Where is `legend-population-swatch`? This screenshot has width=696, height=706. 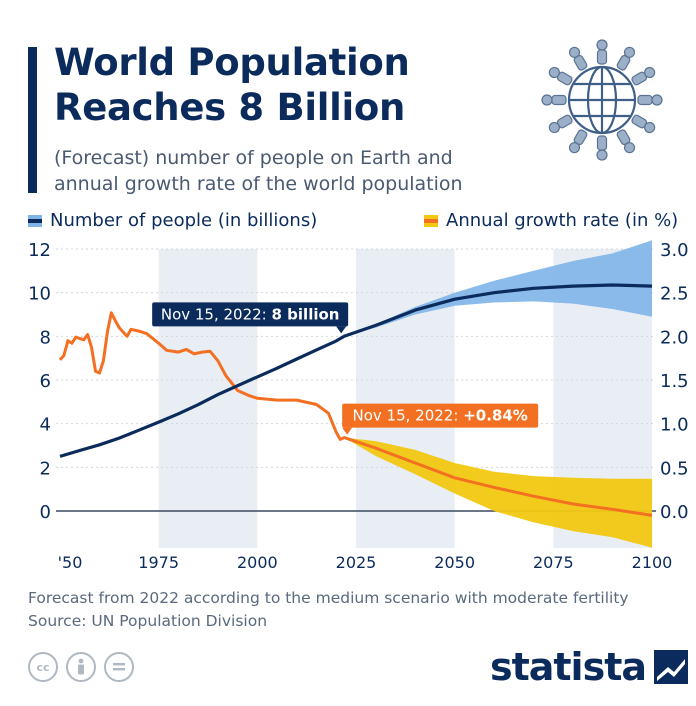
legend-population-swatch is located at coordinates (35, 220).